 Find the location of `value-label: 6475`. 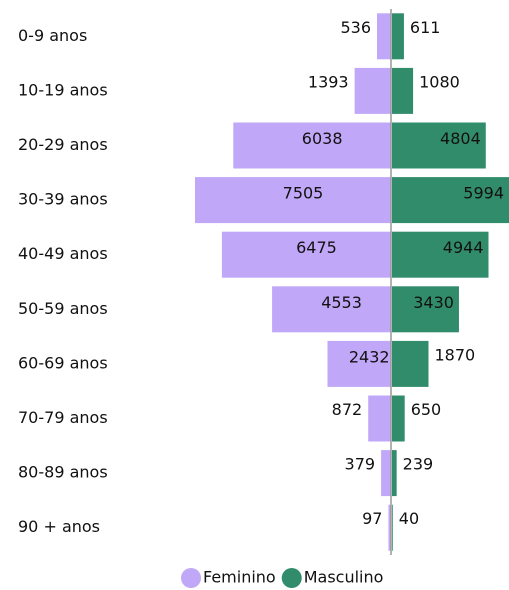

value-label: 6475 is located at coordinates (316, 247).